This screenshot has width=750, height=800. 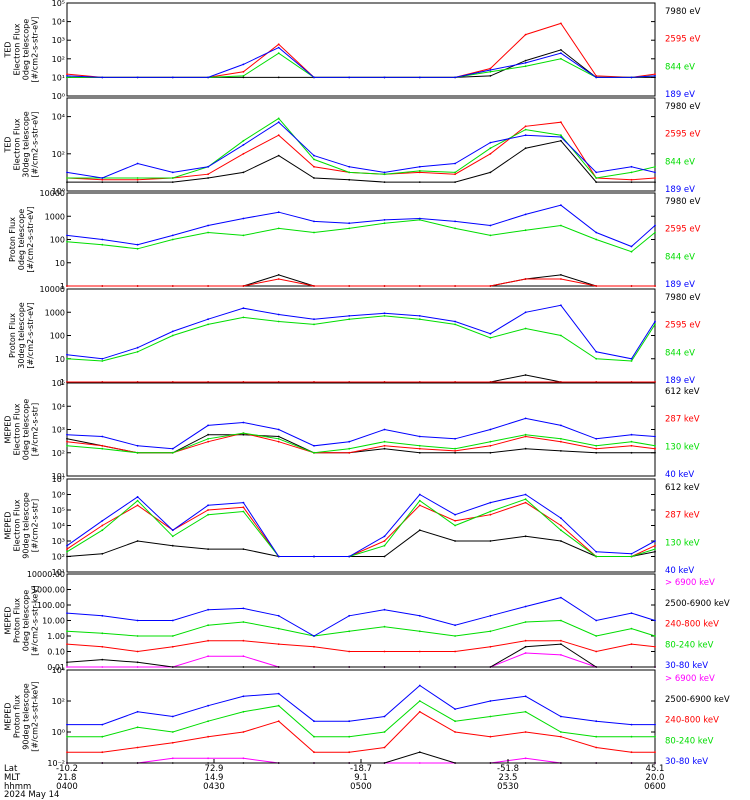 What do you see at coordinates (689, 741) in the screenshot?
I see `legend-label: 80-240 keV` at bounding box center [689, 741].